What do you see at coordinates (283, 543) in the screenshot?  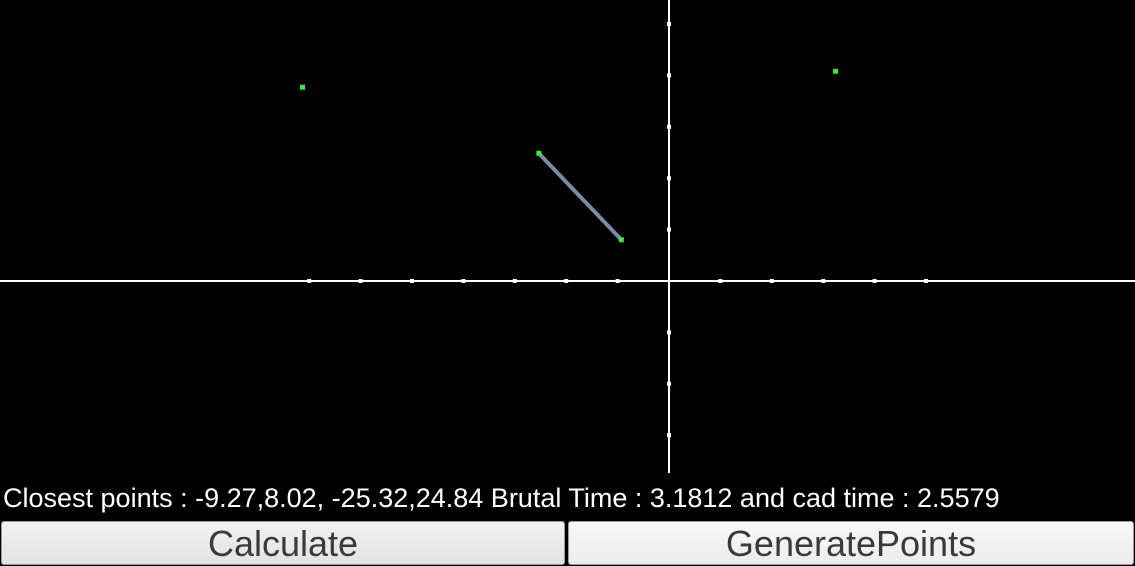 I see `calculate-button: Calculate` at bounding box center [283, 543].